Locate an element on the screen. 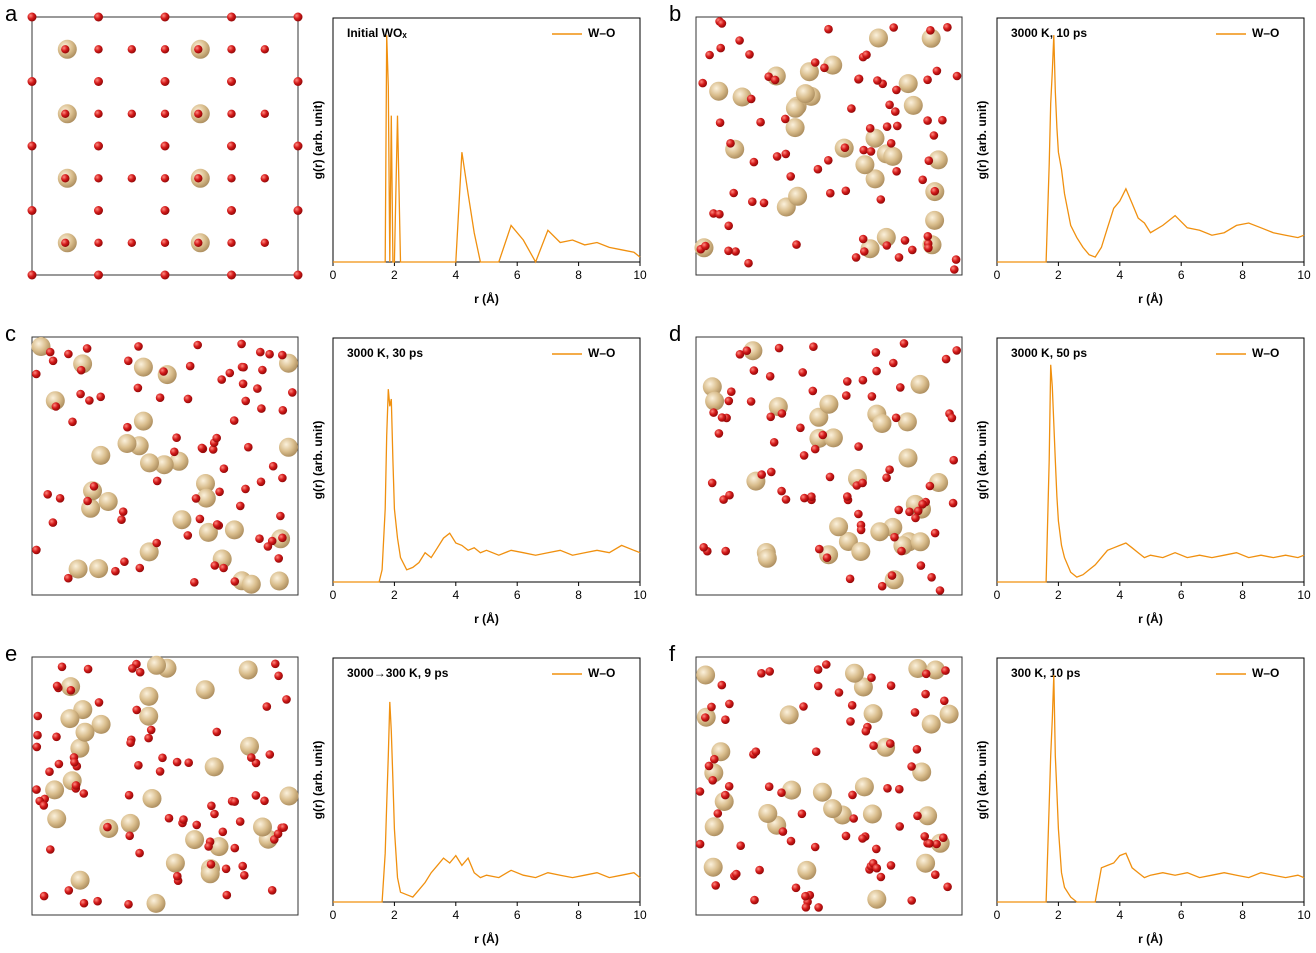  x-tick-label: 0 is located at coordinates (333, 915).